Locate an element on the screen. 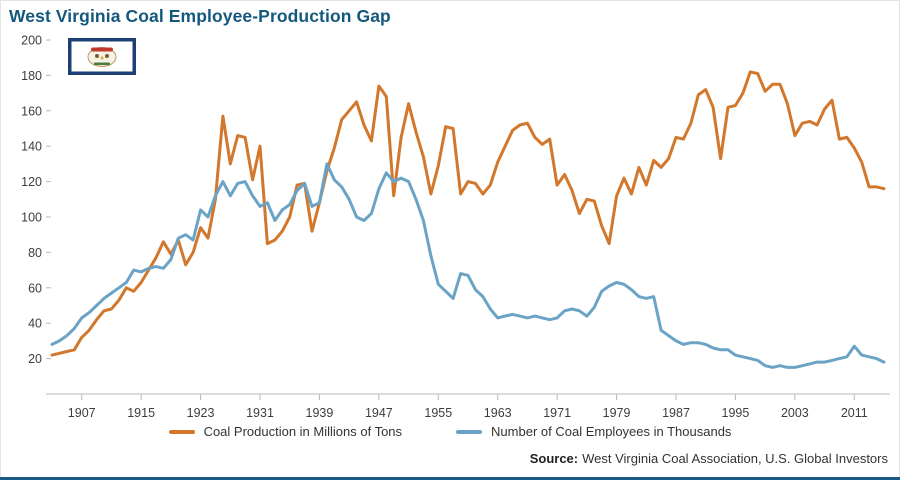 The image size is (900, 480). svg-text: 160 is located at coordinates (31, 111).